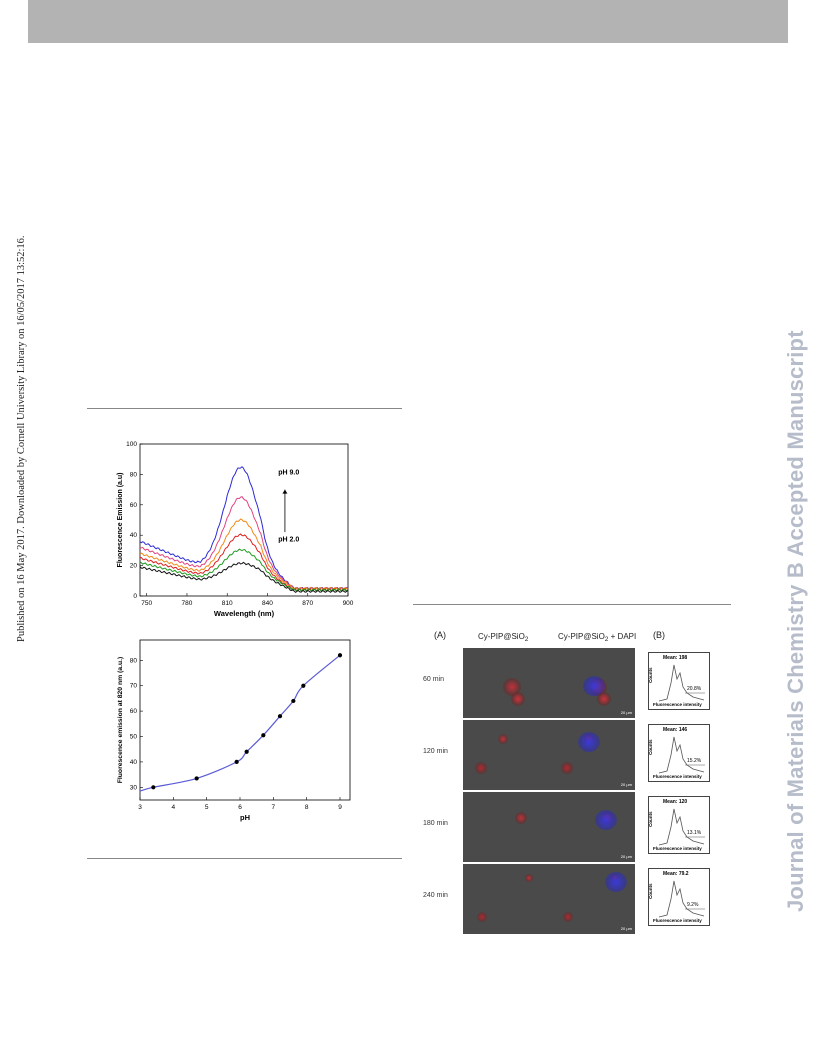  I want to click on flow-percent: 13.1%, so click(694, 833).